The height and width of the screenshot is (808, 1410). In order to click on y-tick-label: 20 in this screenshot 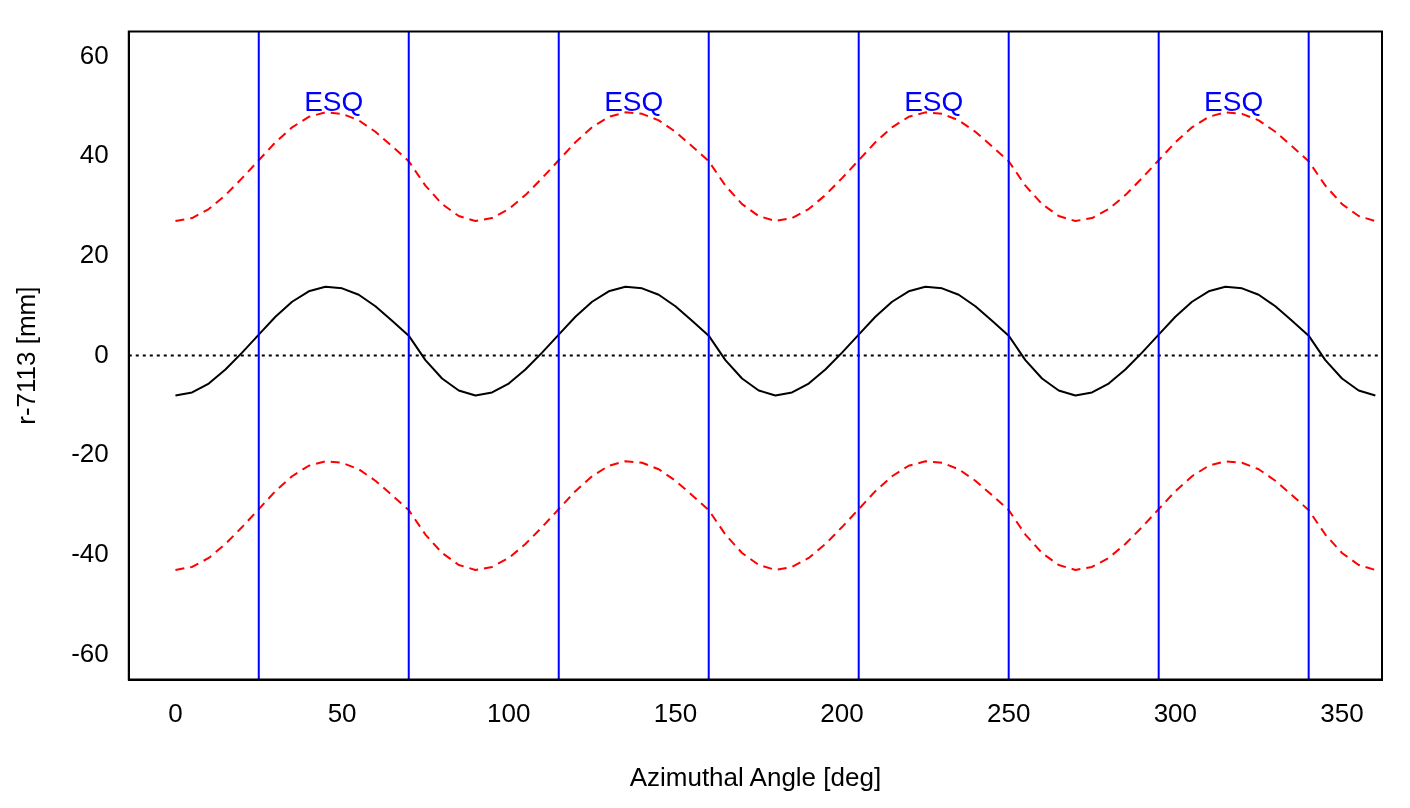, I will do `click(94, 254)`.